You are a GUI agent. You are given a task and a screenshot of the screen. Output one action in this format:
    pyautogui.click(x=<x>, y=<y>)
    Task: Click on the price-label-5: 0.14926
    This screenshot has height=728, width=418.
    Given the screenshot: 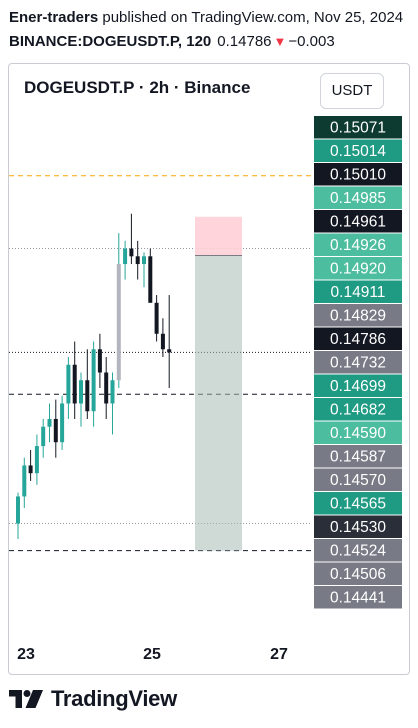 What is the action you would take?
    pyautogui.click(x=358, y=245)
    